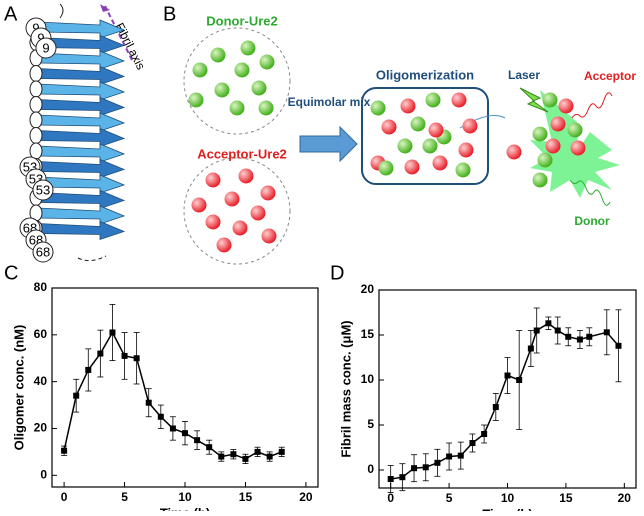  I want to click on mix-label: Equimolar mix, so click(329, 102).